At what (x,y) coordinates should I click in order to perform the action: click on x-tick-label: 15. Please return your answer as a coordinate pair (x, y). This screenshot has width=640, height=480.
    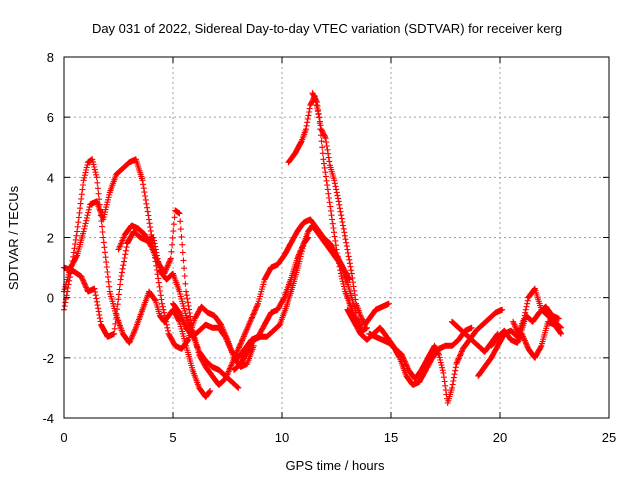
    Looking at the image, I should click on (391, 437).